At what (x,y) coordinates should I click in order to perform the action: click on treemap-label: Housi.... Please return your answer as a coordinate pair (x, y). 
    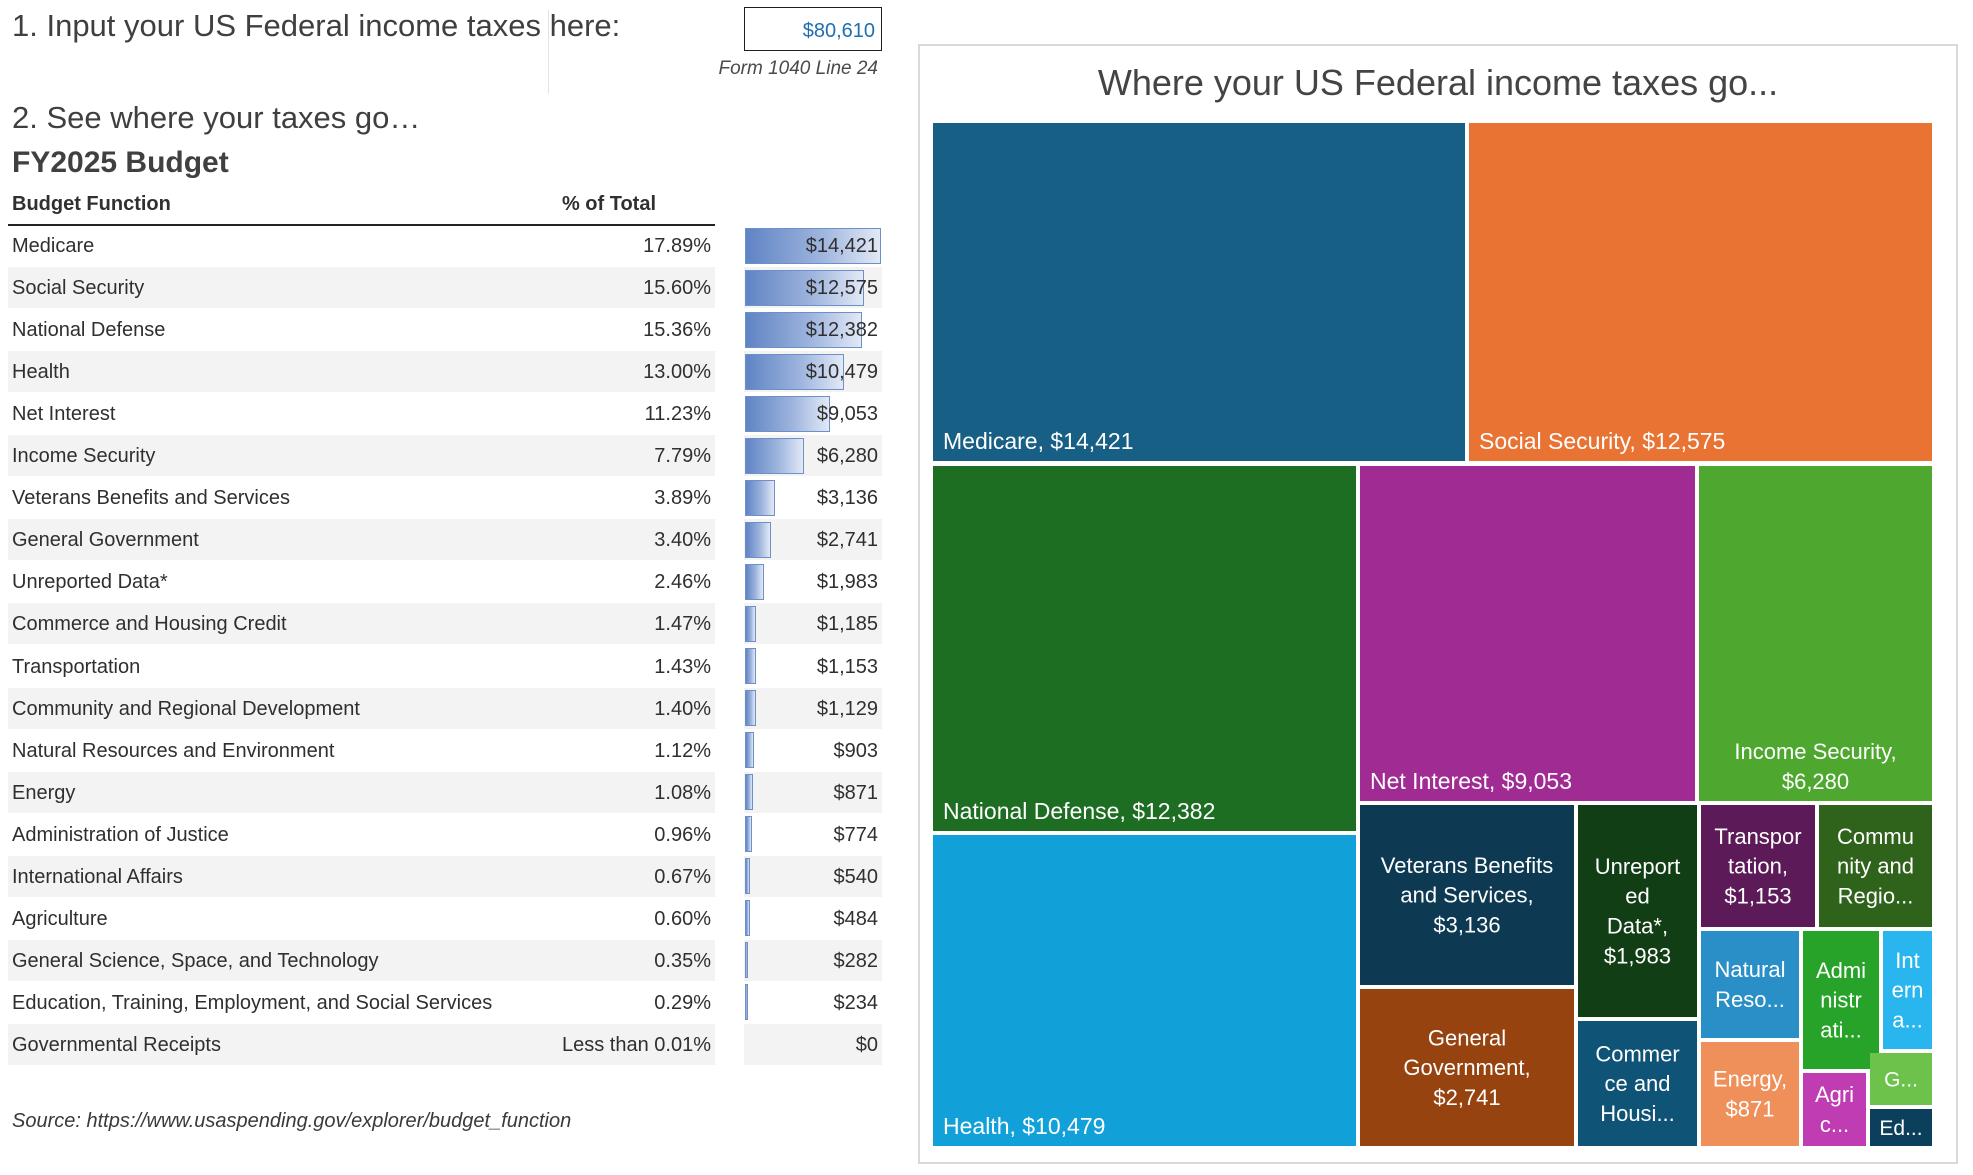
    Looking at the image, I should click on (1637, 1113).